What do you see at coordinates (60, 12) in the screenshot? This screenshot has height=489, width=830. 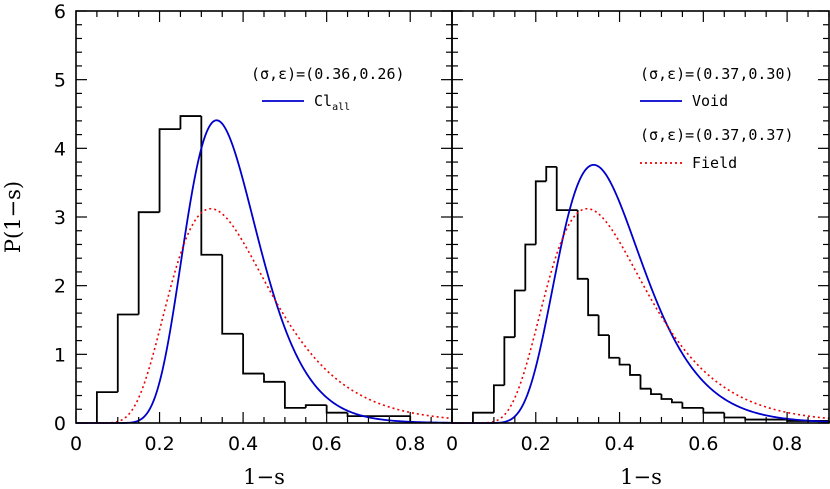 I see `y-tick-label: 6` at bounding box center [60, 12].